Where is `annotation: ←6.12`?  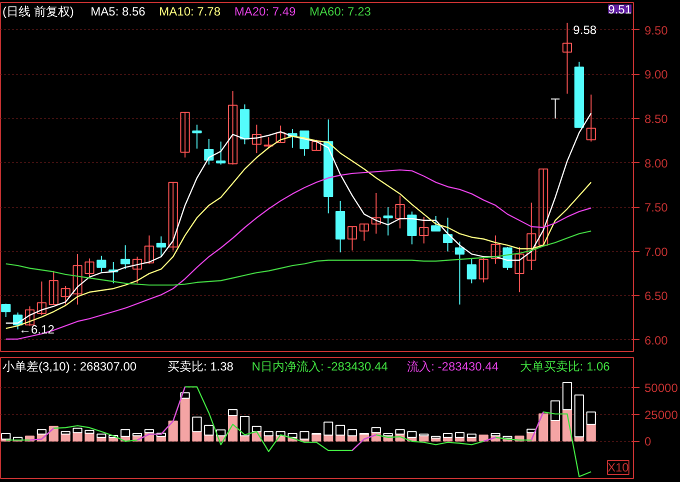
annotation: ←6.12 is located at coordinates (37, 329).